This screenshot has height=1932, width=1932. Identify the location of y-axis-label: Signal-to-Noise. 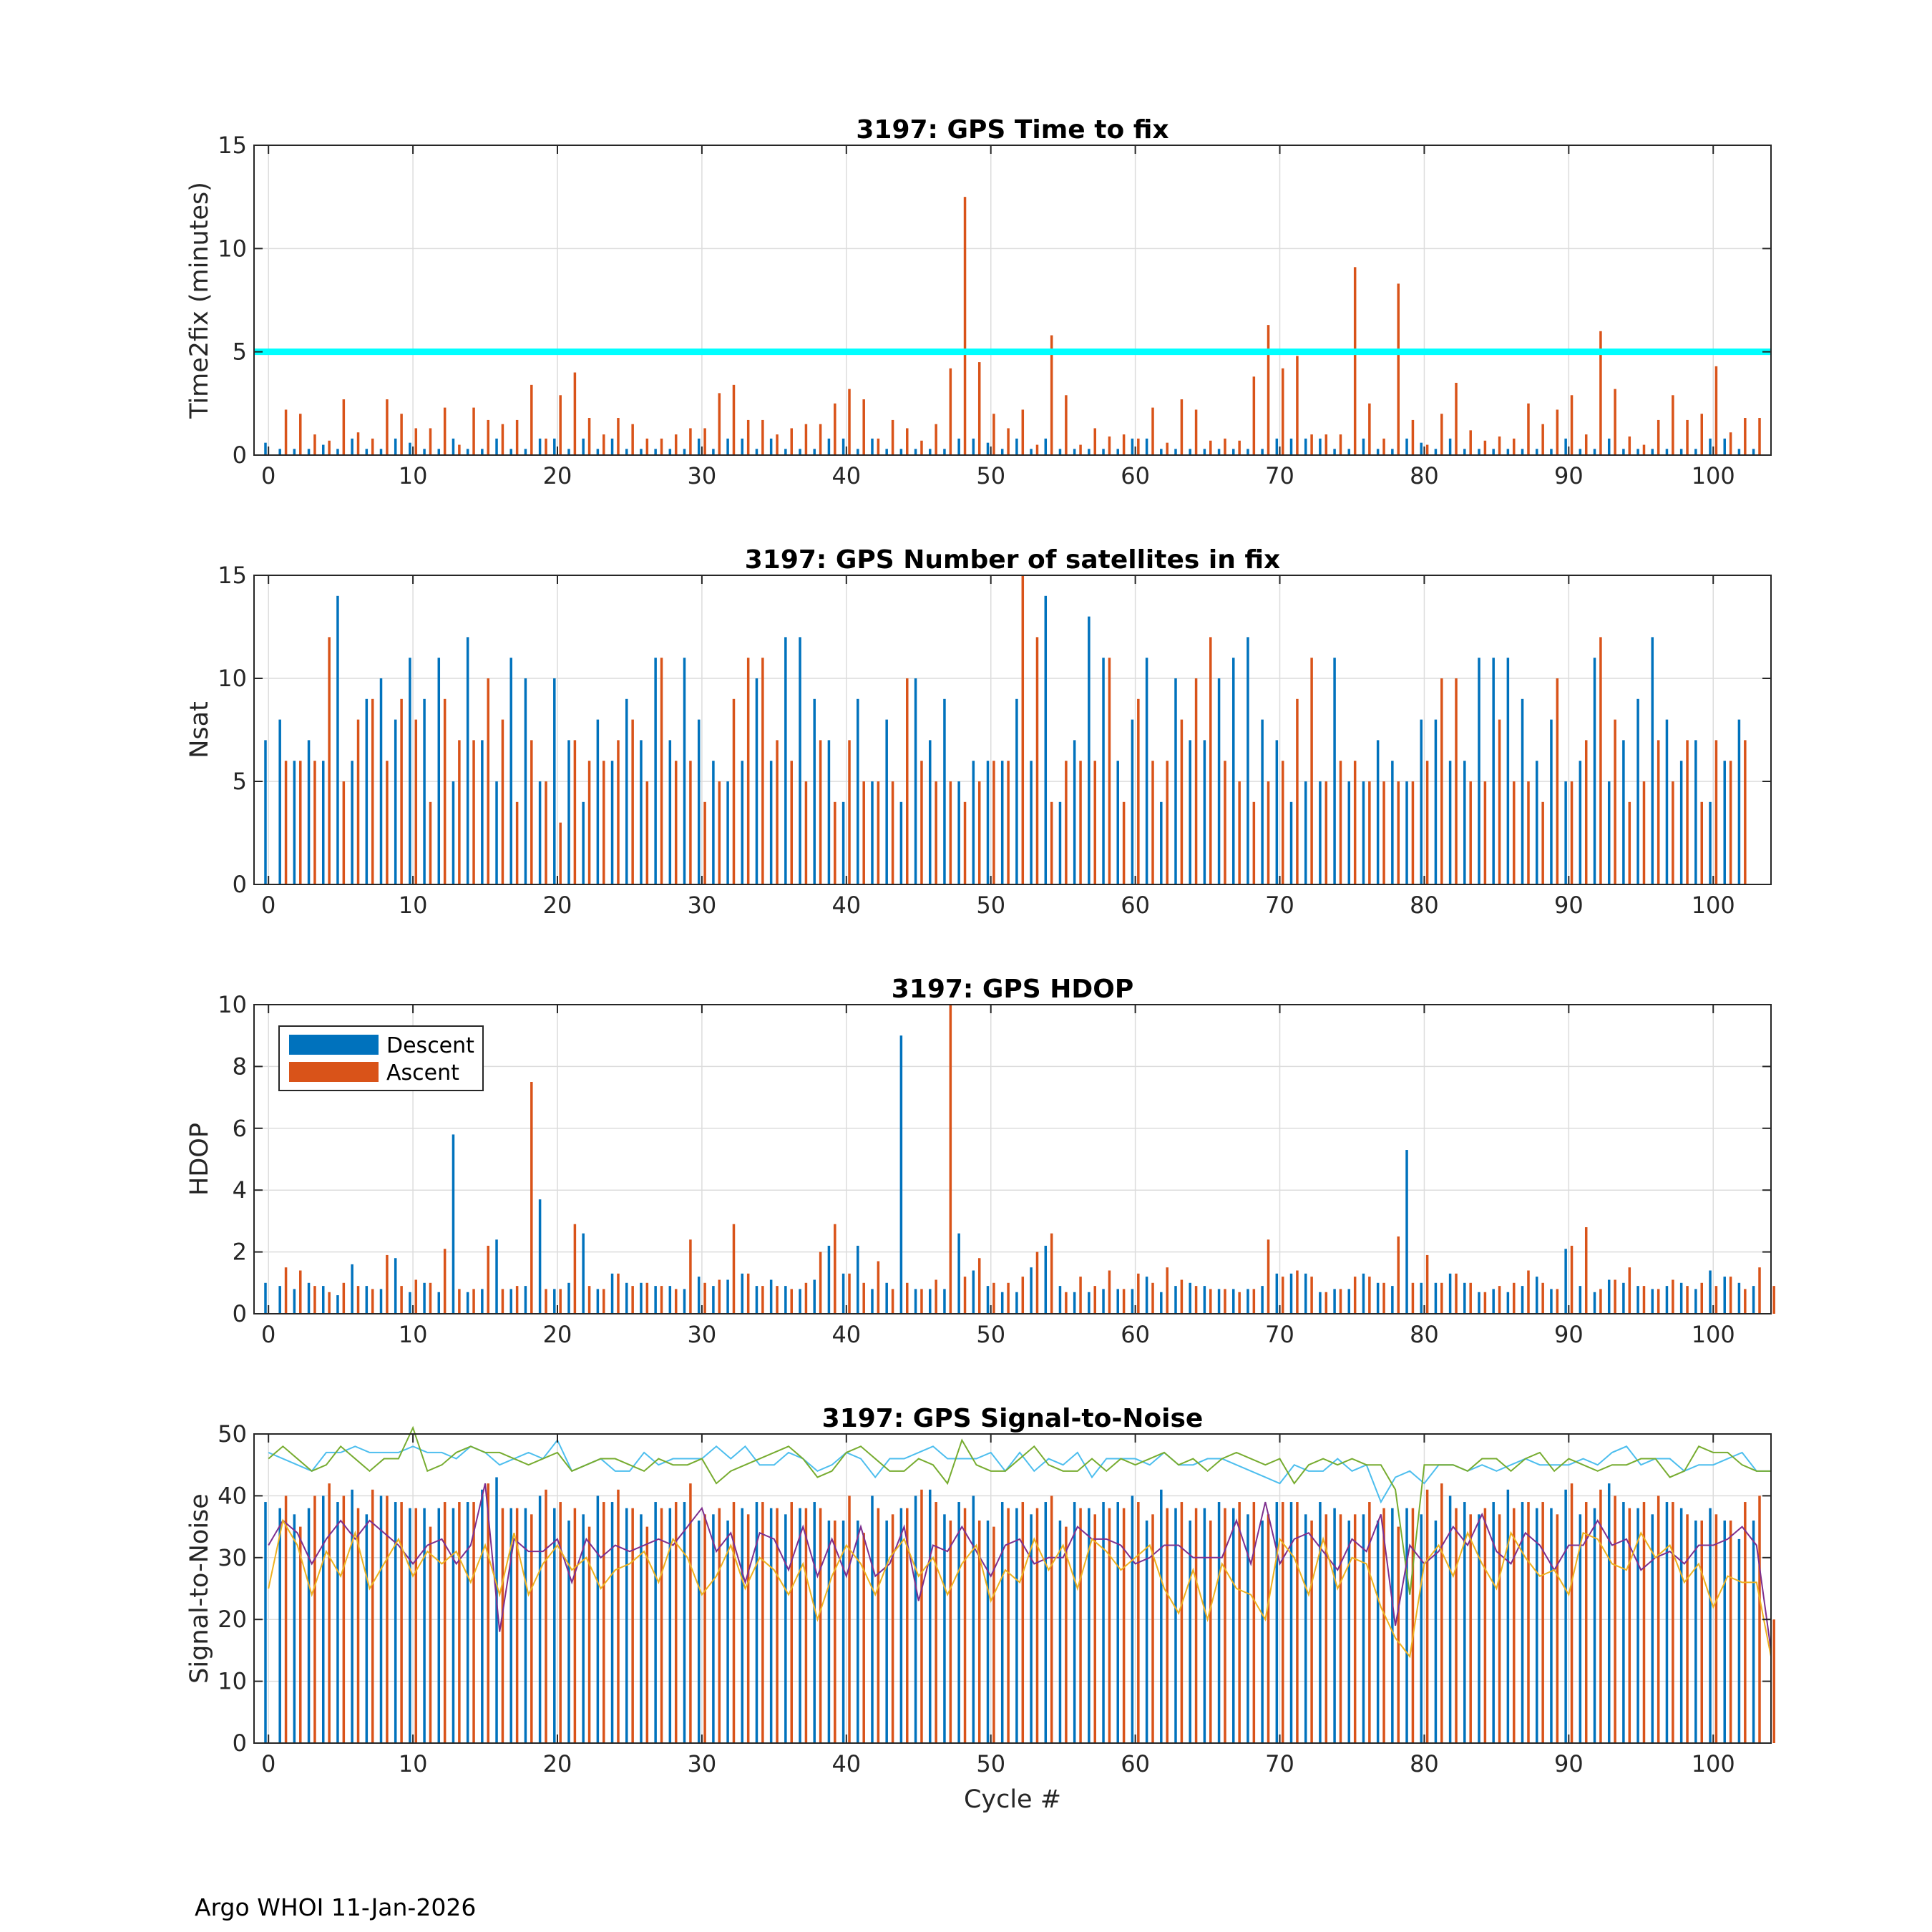
(199, 1588).